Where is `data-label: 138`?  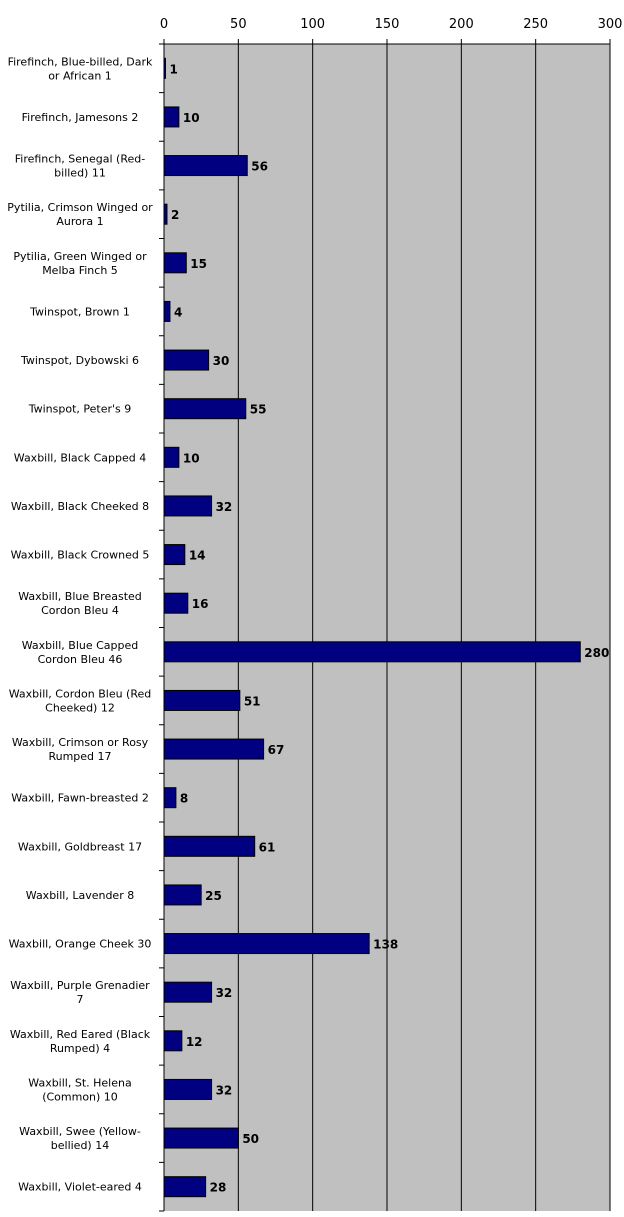
data-label: 138 is located at coordinates (385, 945).